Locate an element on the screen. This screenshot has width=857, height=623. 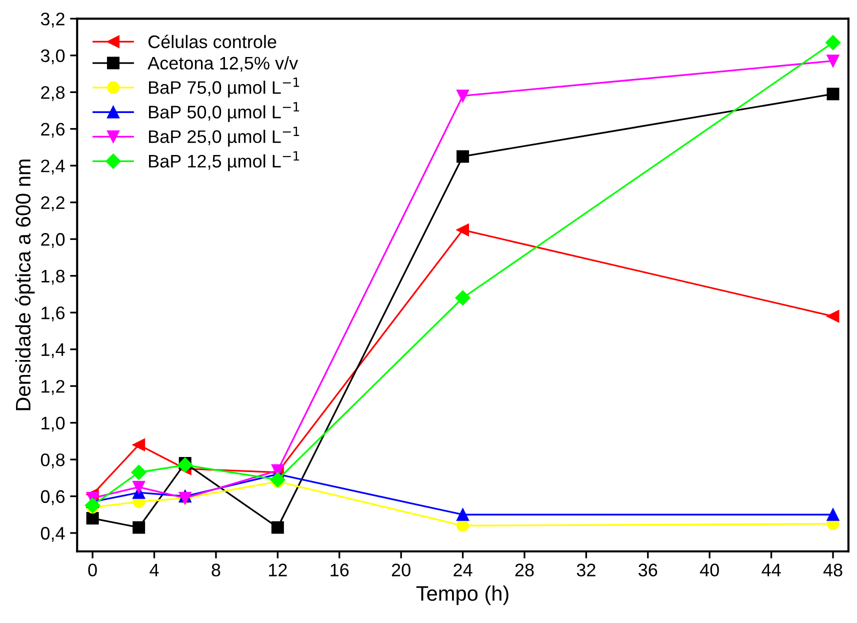
y-tick-label: 2,4 is located at coordinates (53, 167).